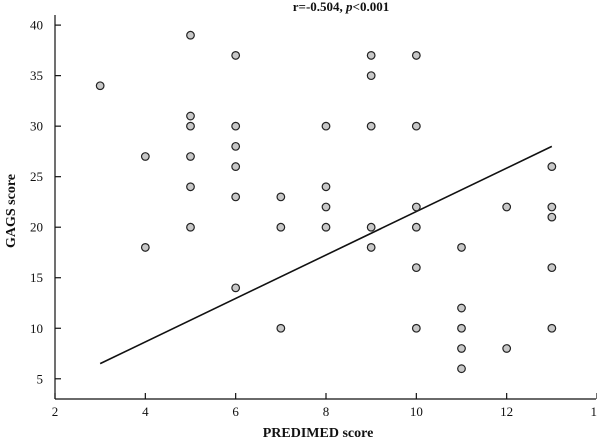  I want to click on x-tick-label: 4, so click(145, 411).